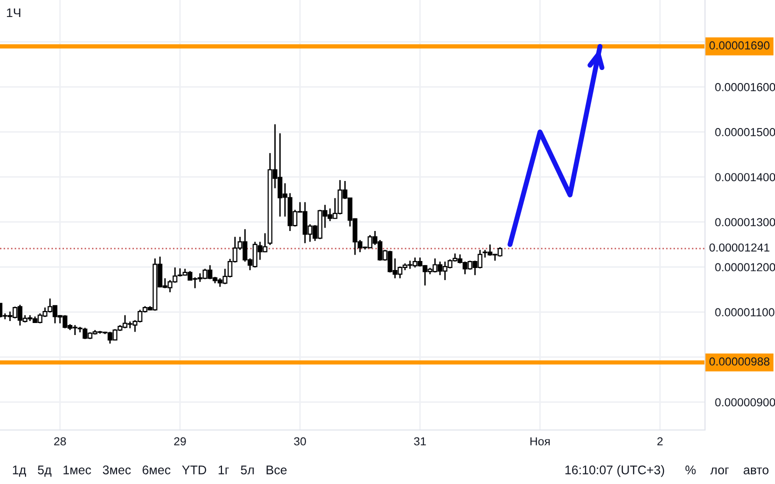 This screenshot has width=775, height=484. What do you see at coordinates (116, 470) in the screenshot?
I see `text: 3мес` at bounding box center [116, 470].